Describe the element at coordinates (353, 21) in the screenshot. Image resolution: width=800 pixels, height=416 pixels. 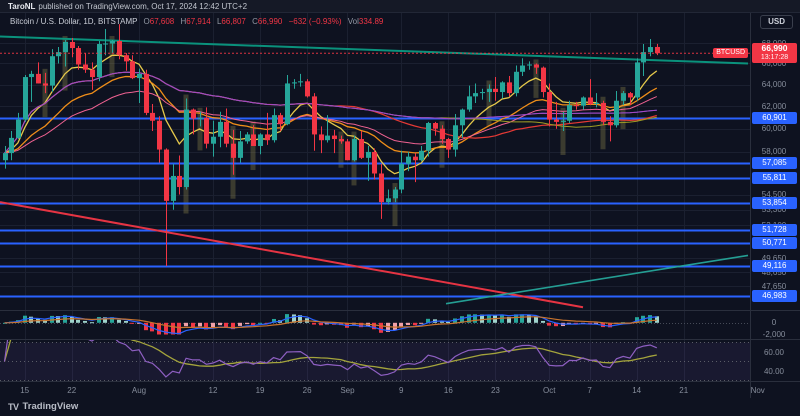
I see `volume-label: Vol` at that location.